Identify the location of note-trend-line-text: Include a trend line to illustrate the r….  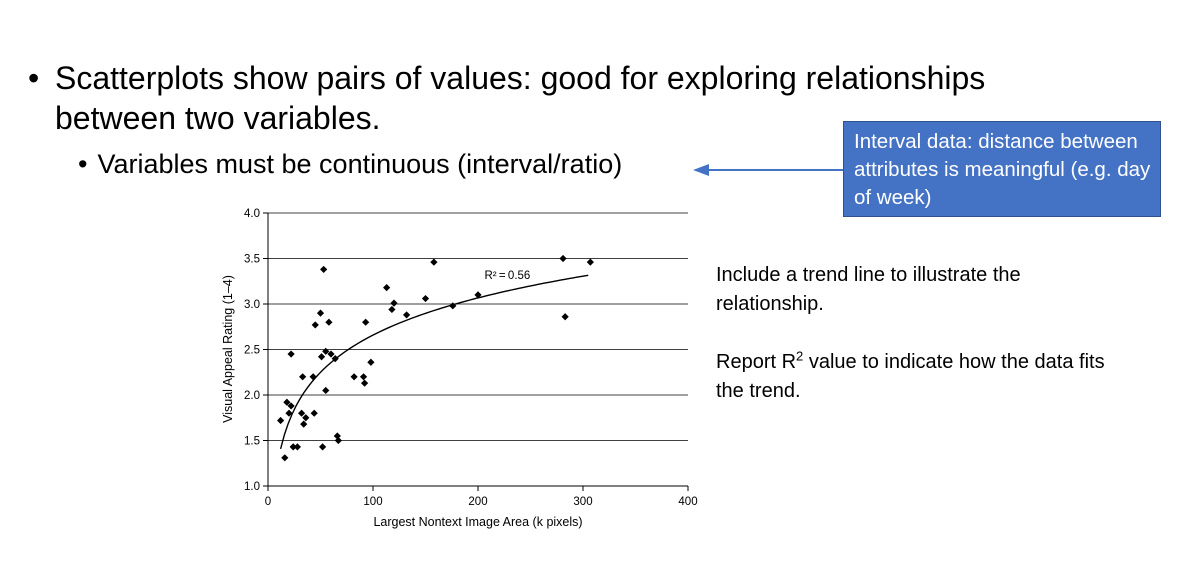
(868, 289).